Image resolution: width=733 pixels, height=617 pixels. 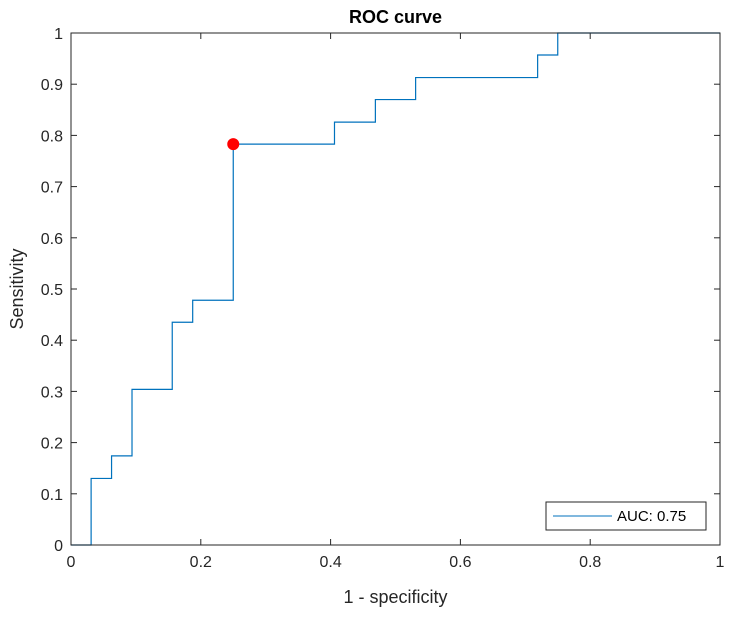 I want to click on optimal-point-marker, so click(x=233, y=144).